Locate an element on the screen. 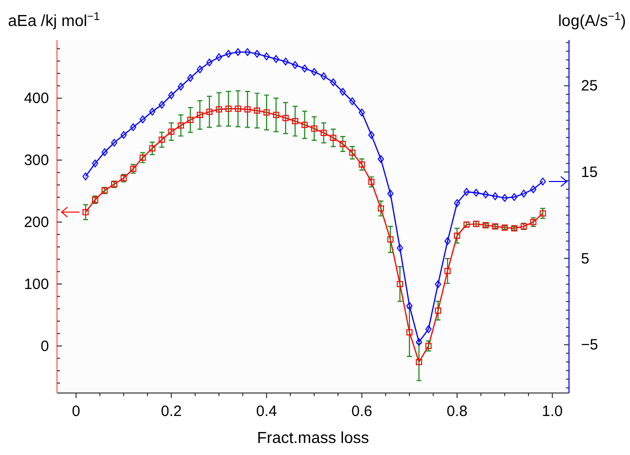 The width and height of the screenshot is (630, 455). y2-tick-label: 25 is located at coordinates (589, 86).